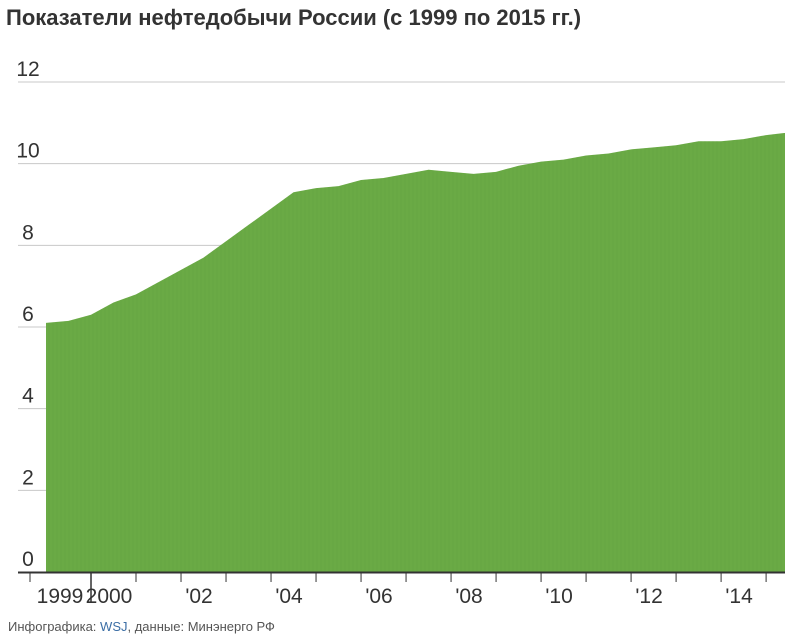 The image size is (800, 641). What do you see at coordinates (468, 596) in the screenshot?
I see `x-tick-label: '08` at bounding box center [468, 596].